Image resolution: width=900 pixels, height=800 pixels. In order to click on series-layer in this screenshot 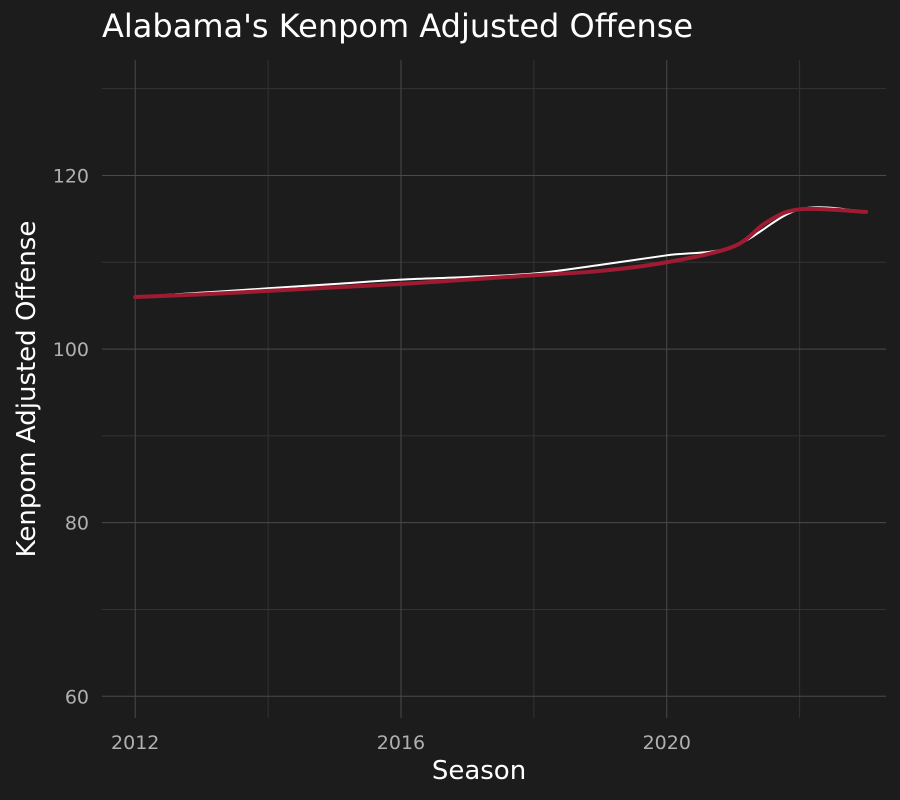, I will do `click(501, 252)`.